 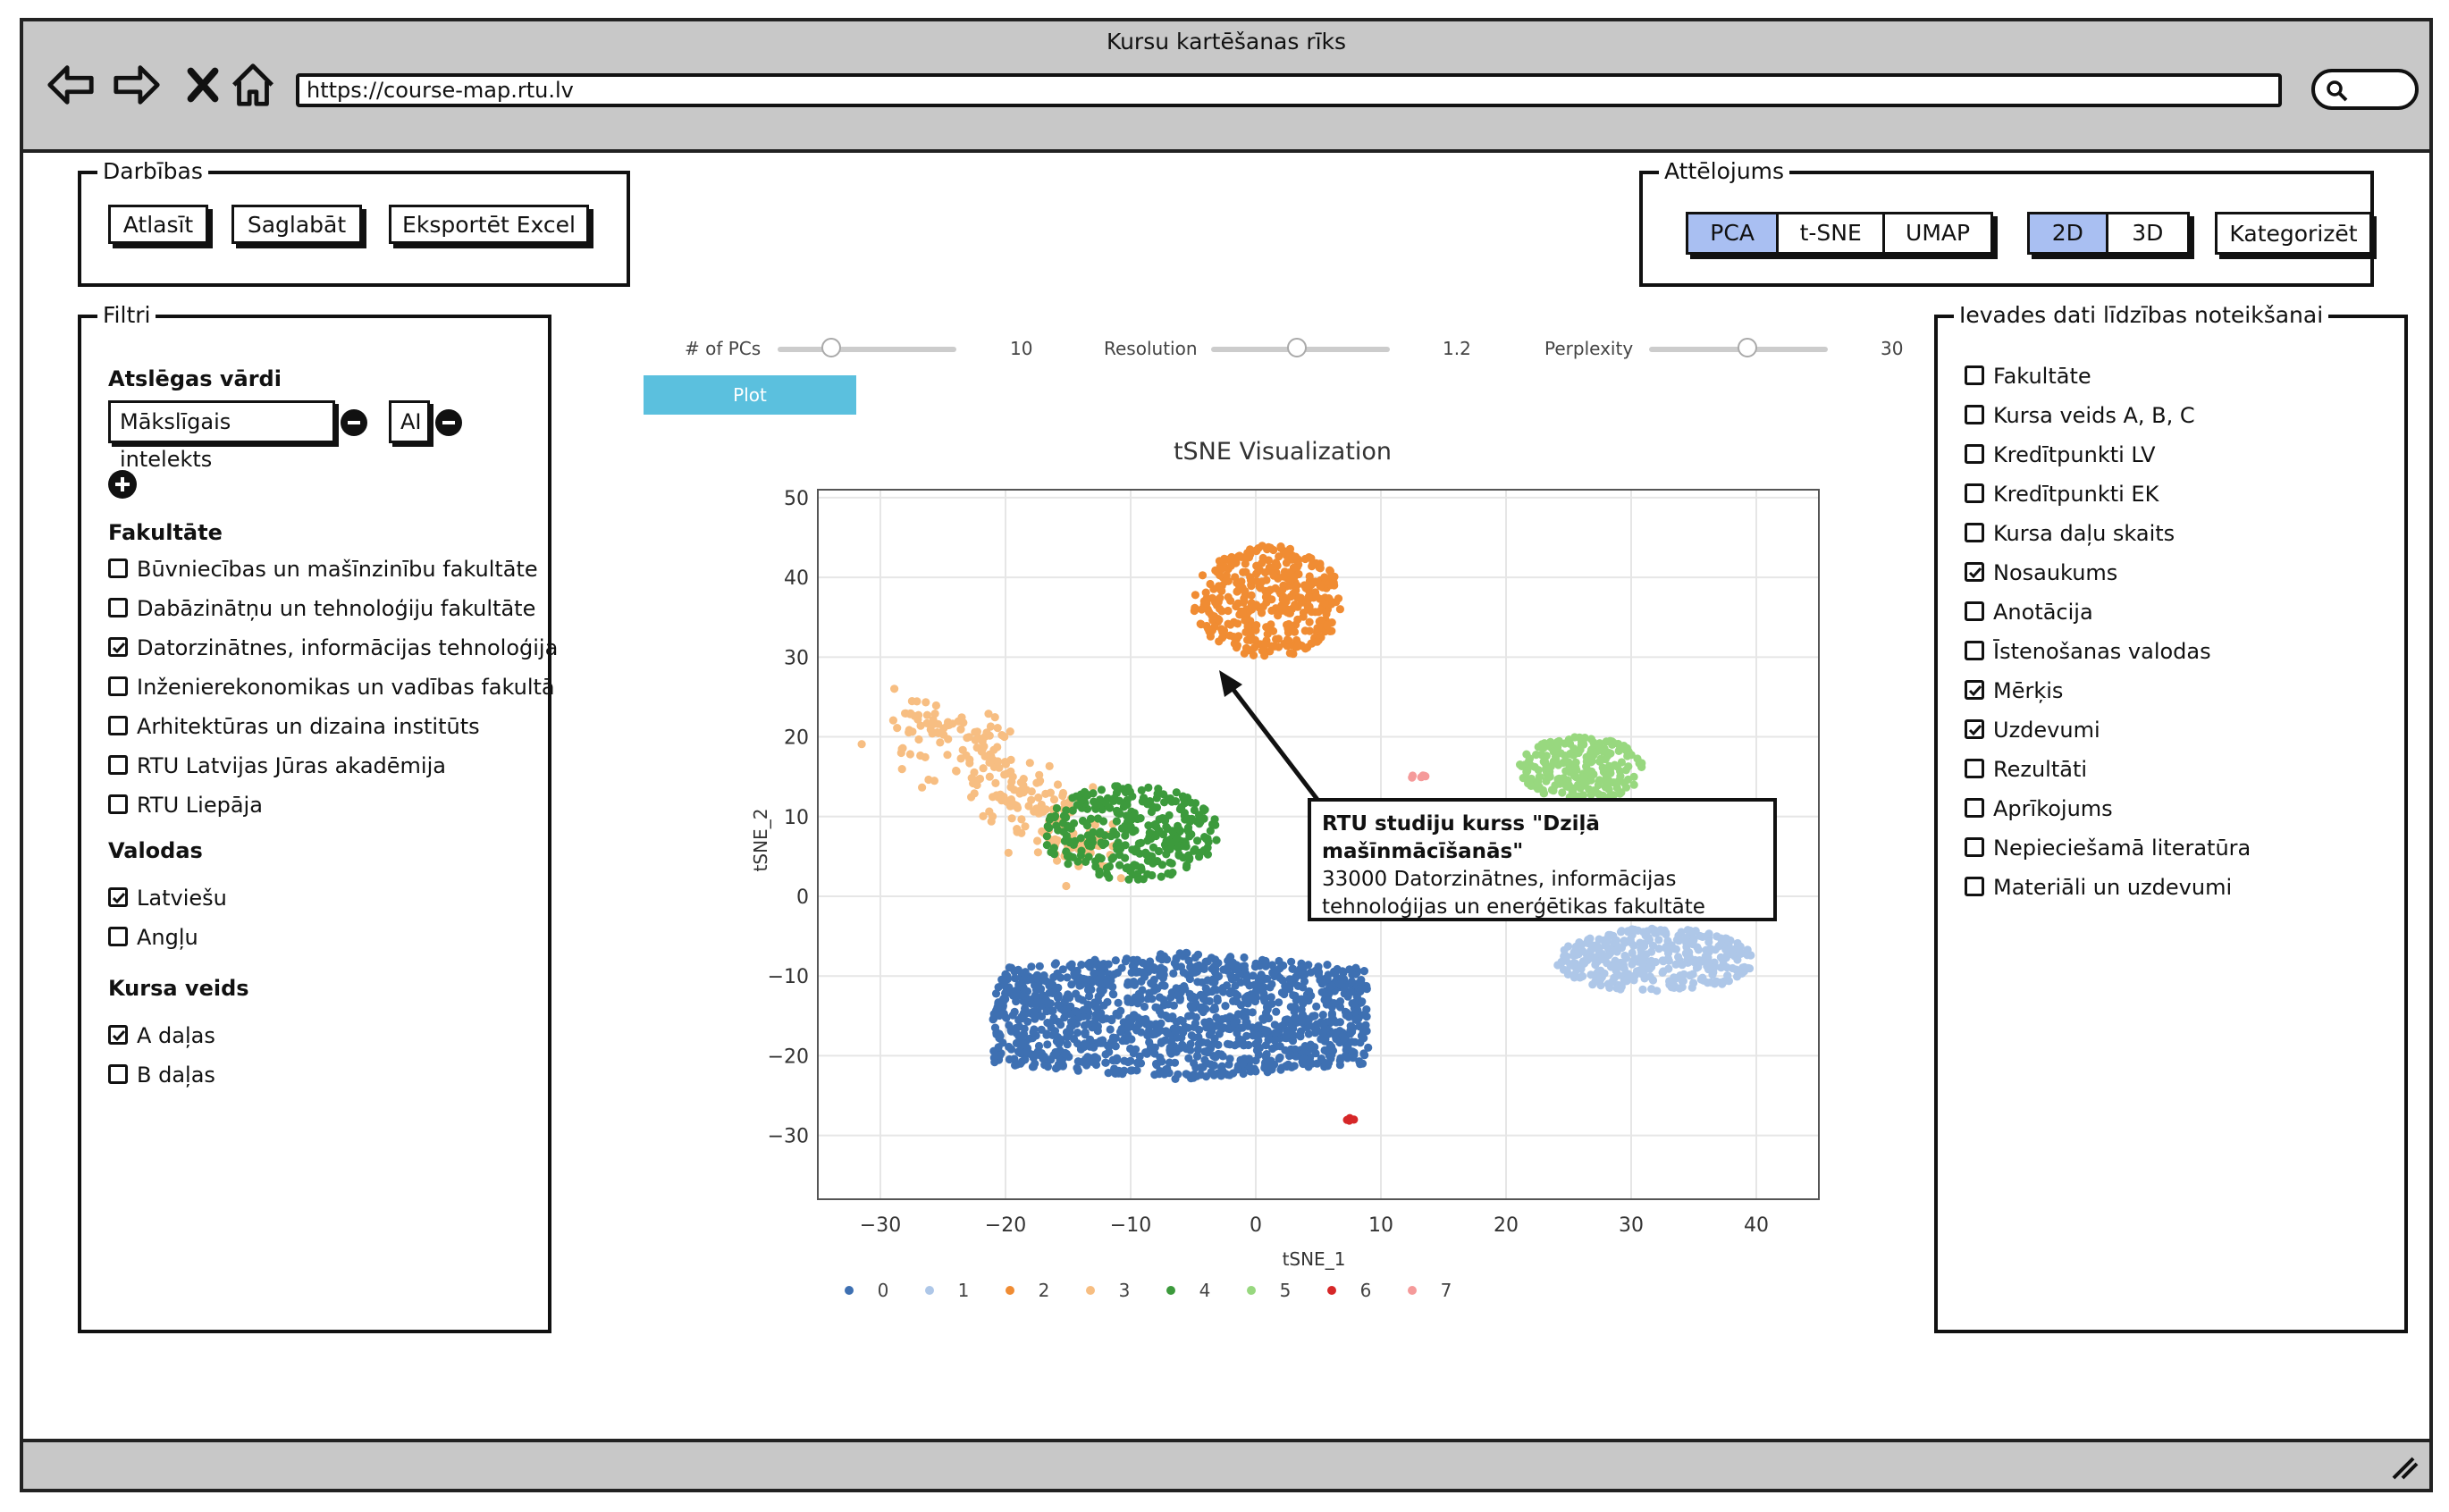 I want to click on input-field-item: Aprīkojums, so click(x=2039, y=808).